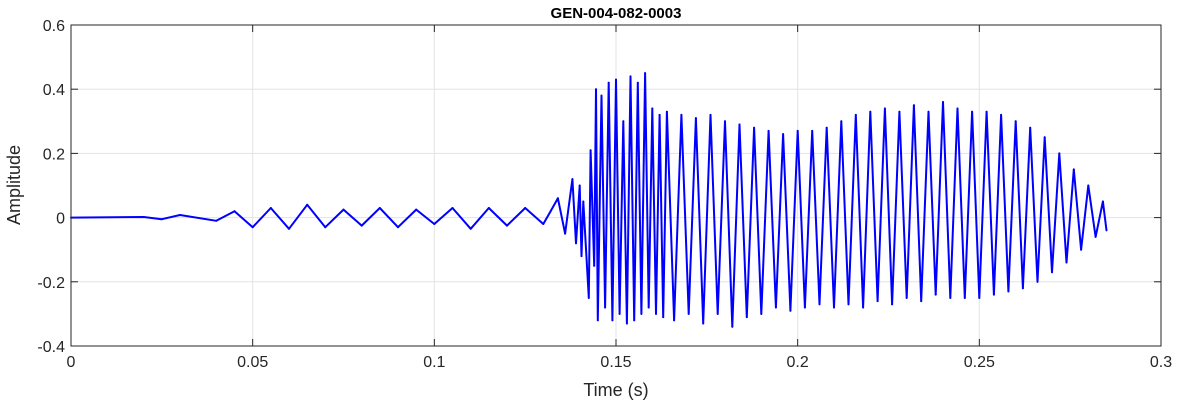 The image size is (1177, 404). What do you see at coordinates (979, 362) in the screenshot?
I see `x-tick-label: 0.25` at bounding box center [979, 362].